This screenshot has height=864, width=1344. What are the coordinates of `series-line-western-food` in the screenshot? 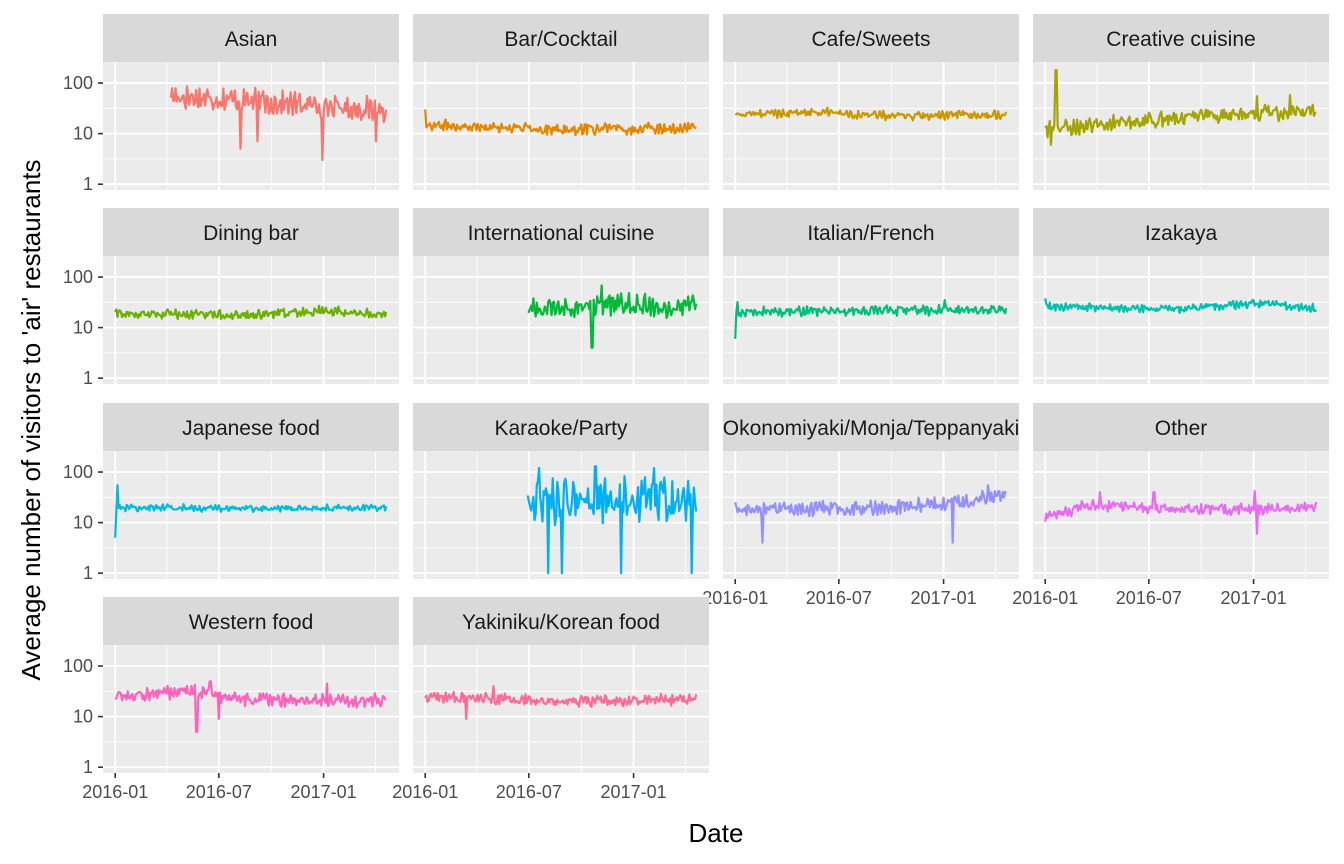 It's located at (250, 706).